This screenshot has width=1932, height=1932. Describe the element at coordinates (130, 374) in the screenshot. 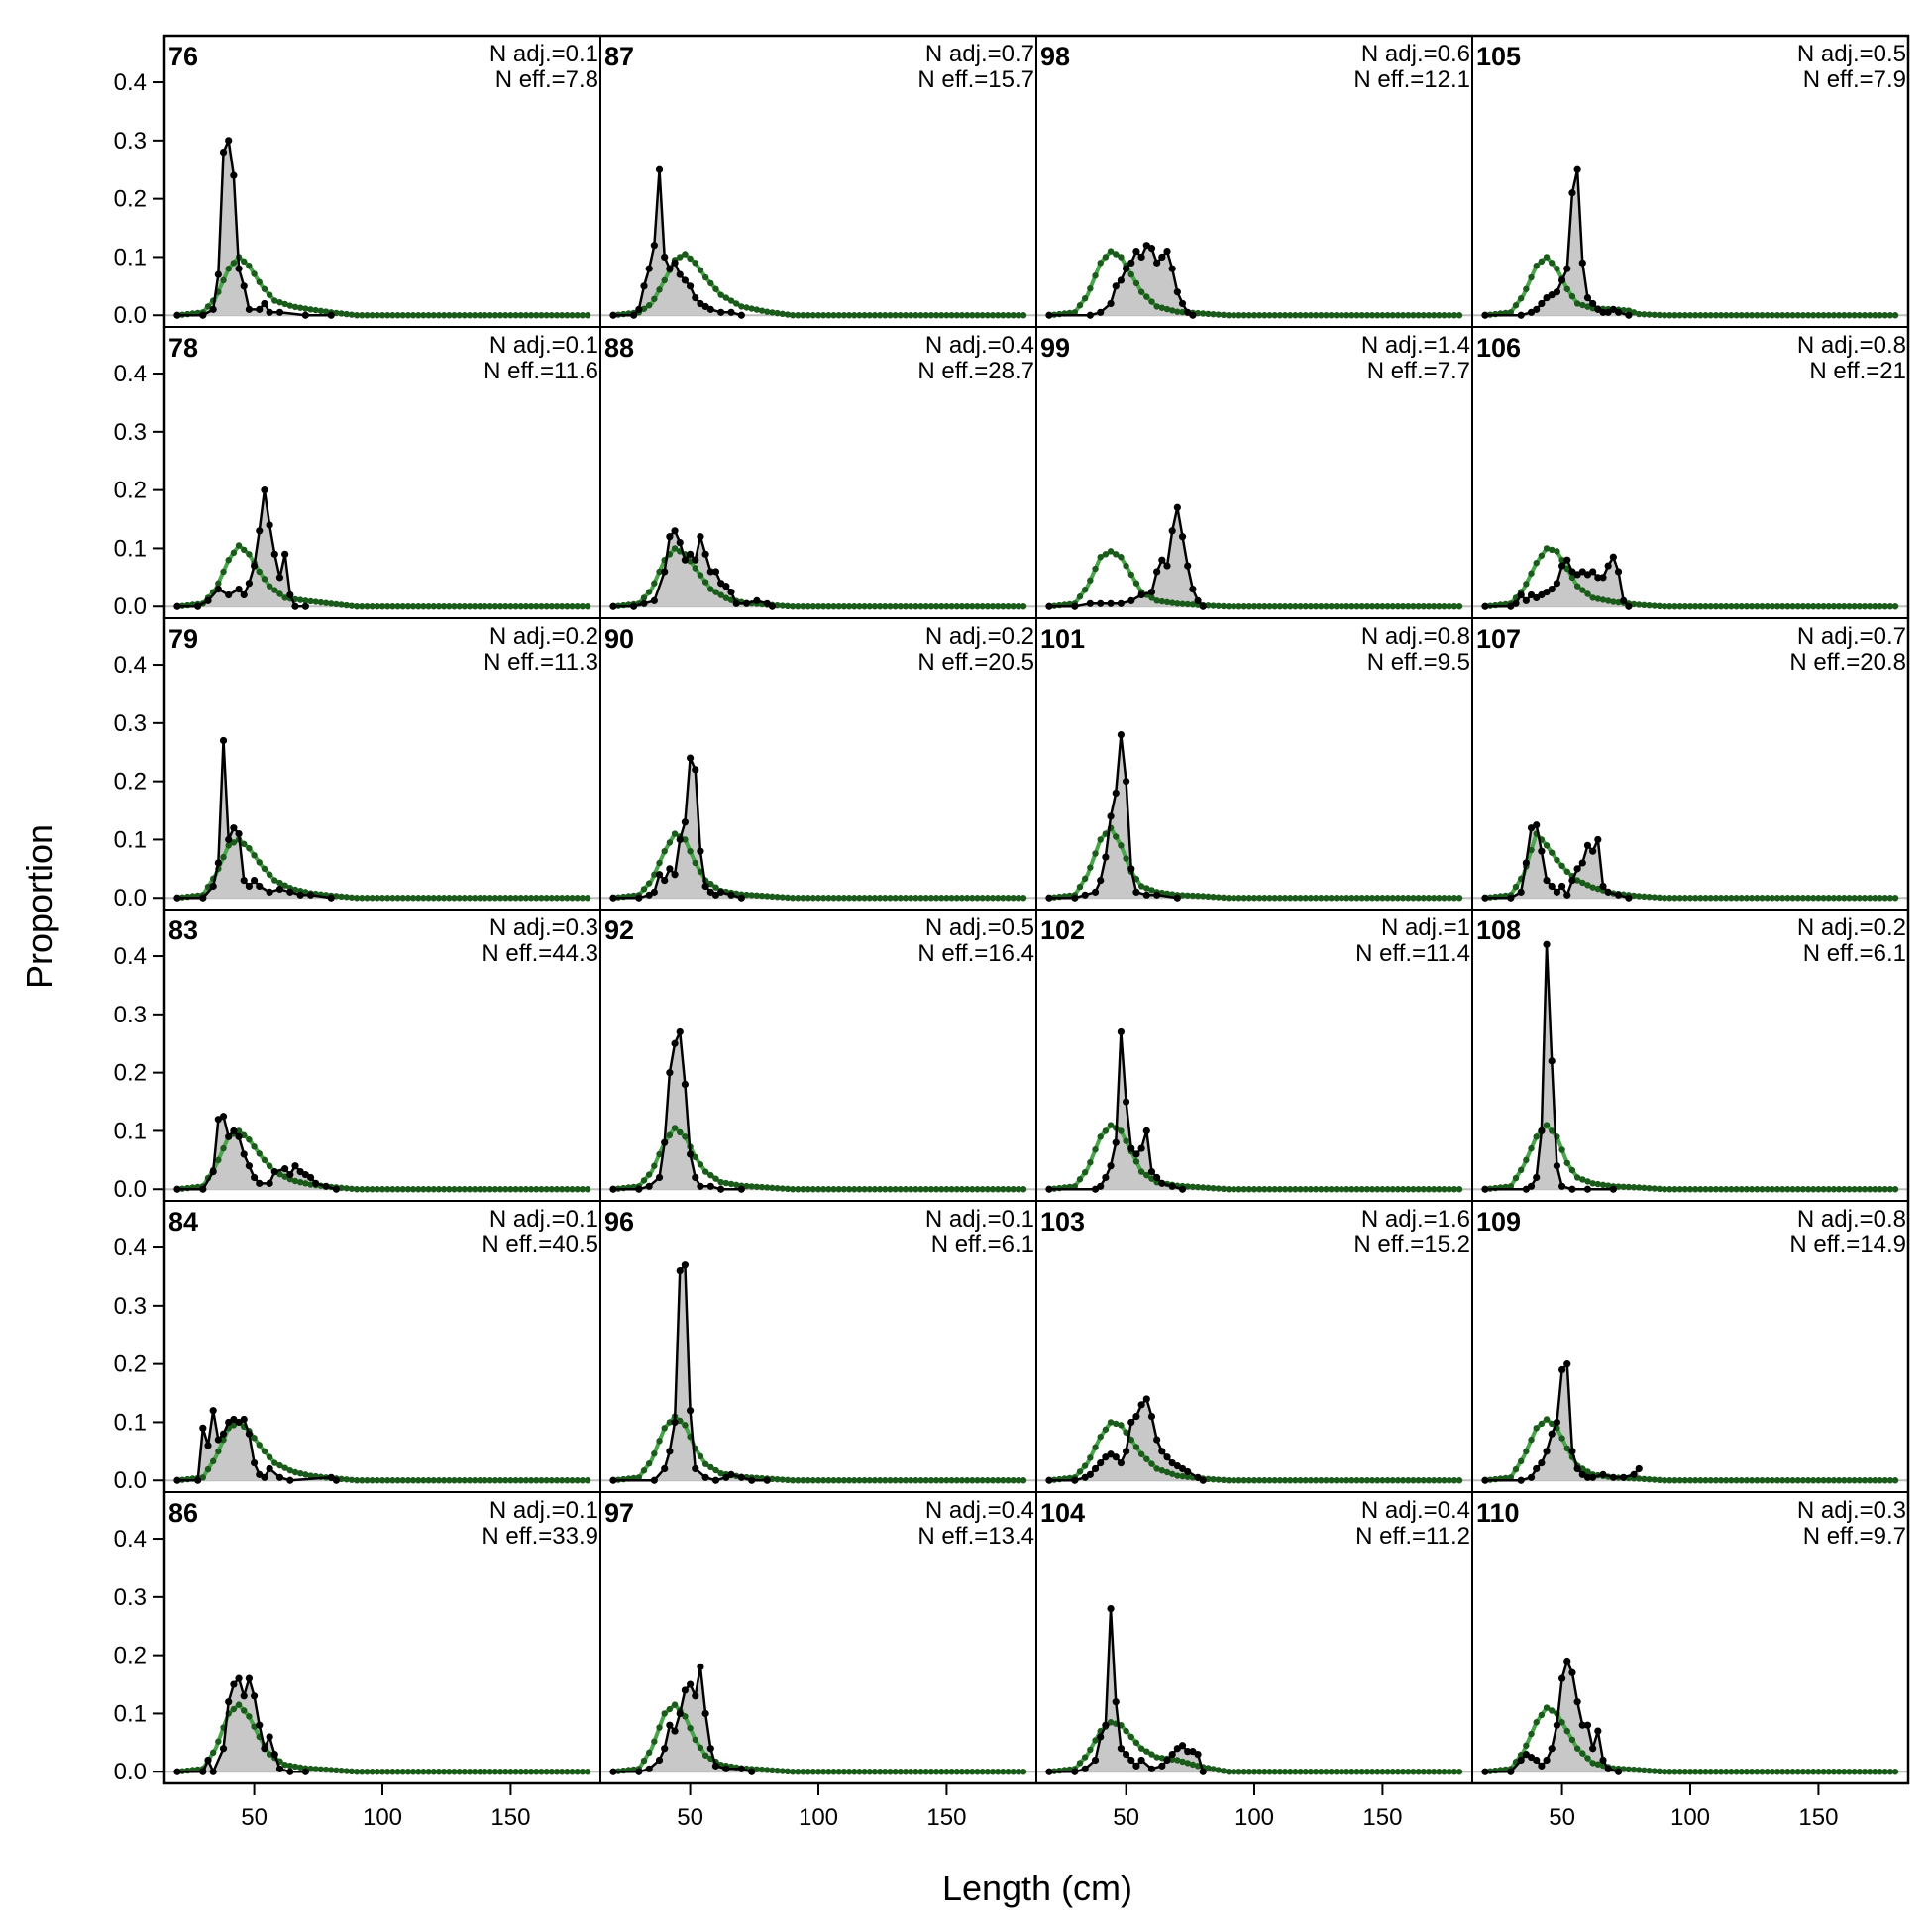

I see `y-tick-label: 0.4` at that location.